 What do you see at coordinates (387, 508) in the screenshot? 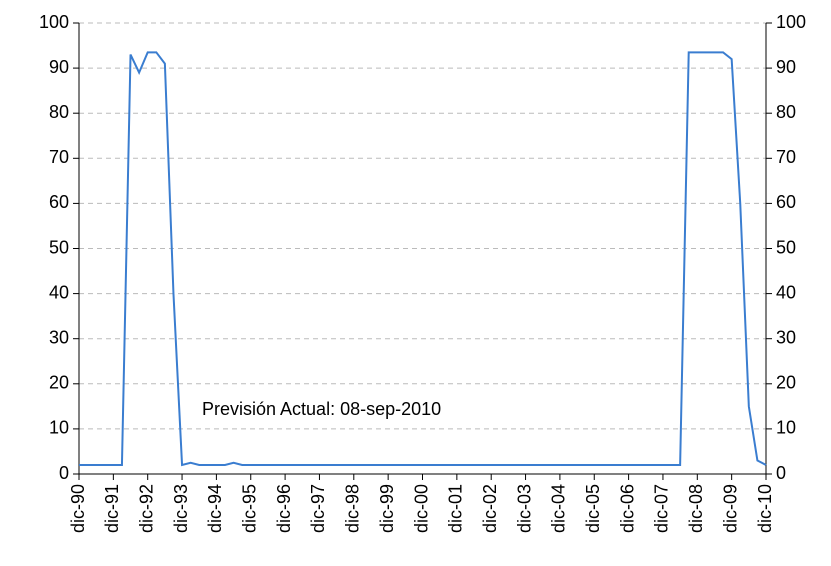
I see `x-tick-label: dic-99` at bounding box center [387, 508].